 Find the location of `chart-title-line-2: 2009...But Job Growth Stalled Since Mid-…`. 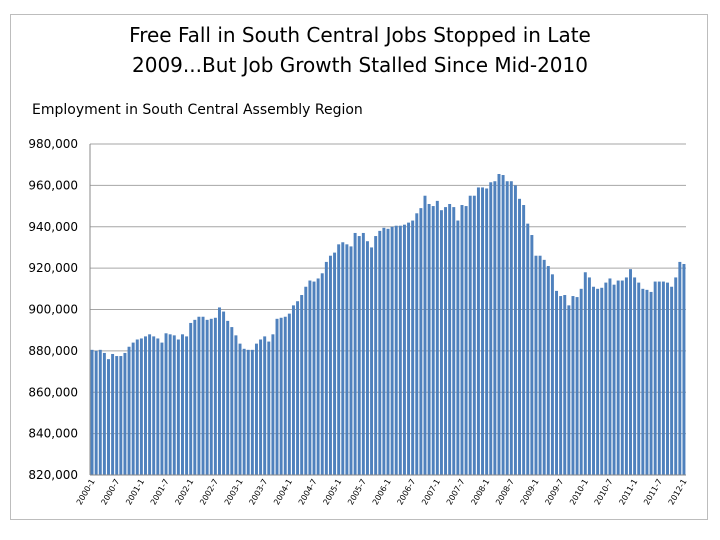

chart-title-line-2: 2009...But Job Growth Stalled Since Mid-… is located at coordinates (360, 65).